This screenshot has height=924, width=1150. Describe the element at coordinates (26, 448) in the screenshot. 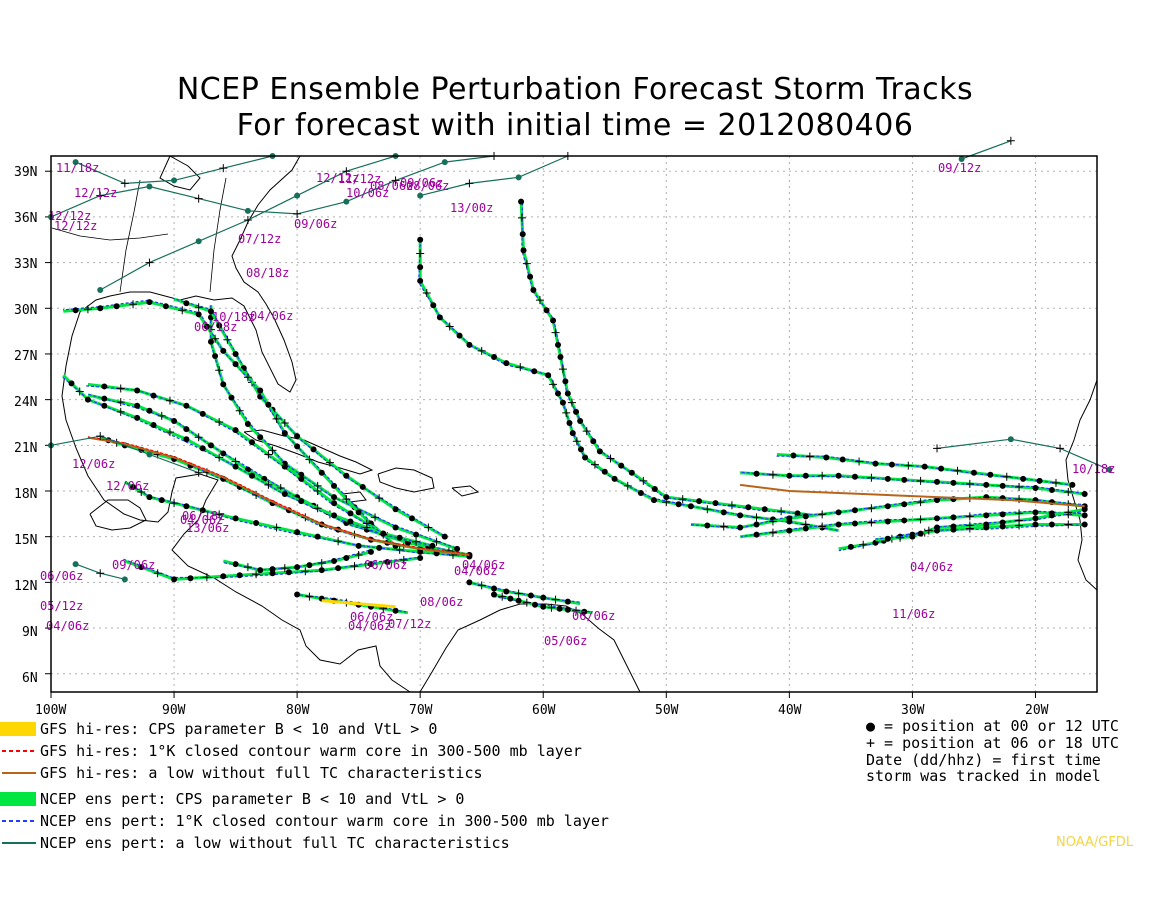

I see `lat-label: 21N` at that location.